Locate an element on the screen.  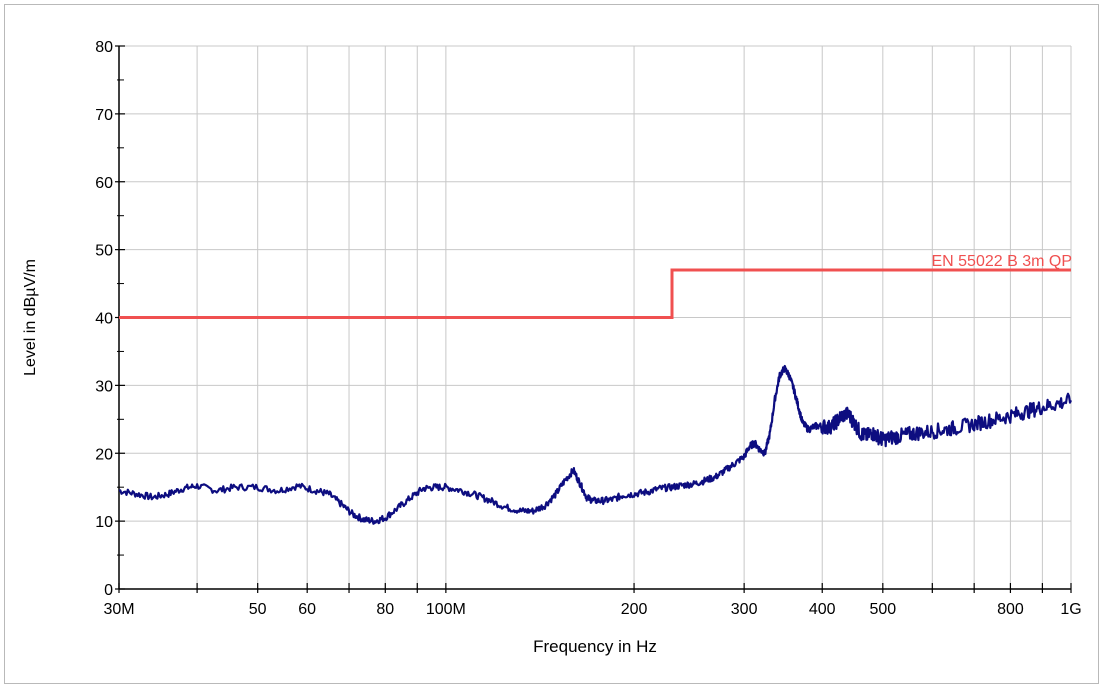
x-tick-label: 500 is located at coordinates (882, 609).